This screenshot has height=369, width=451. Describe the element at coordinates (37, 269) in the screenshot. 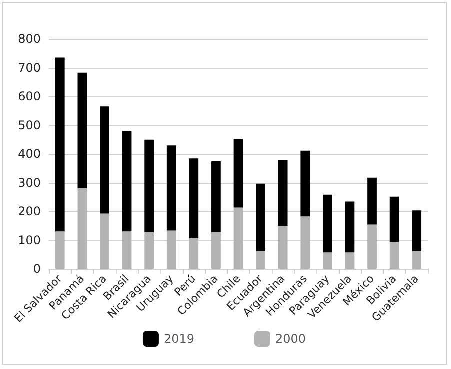

I see `y-tick-label: 0` at that location.